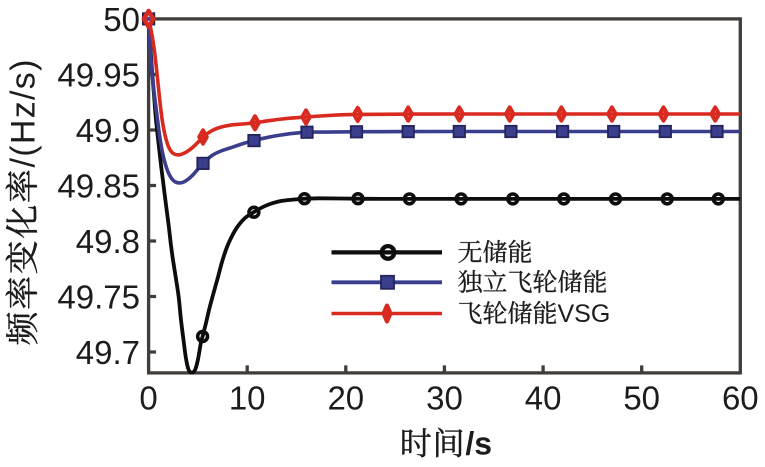 The height and width of the screenshot is (467, 765). Describe the element at coordinates (444, 398) in the screenshot. I see `svg-text: 30` at that location.